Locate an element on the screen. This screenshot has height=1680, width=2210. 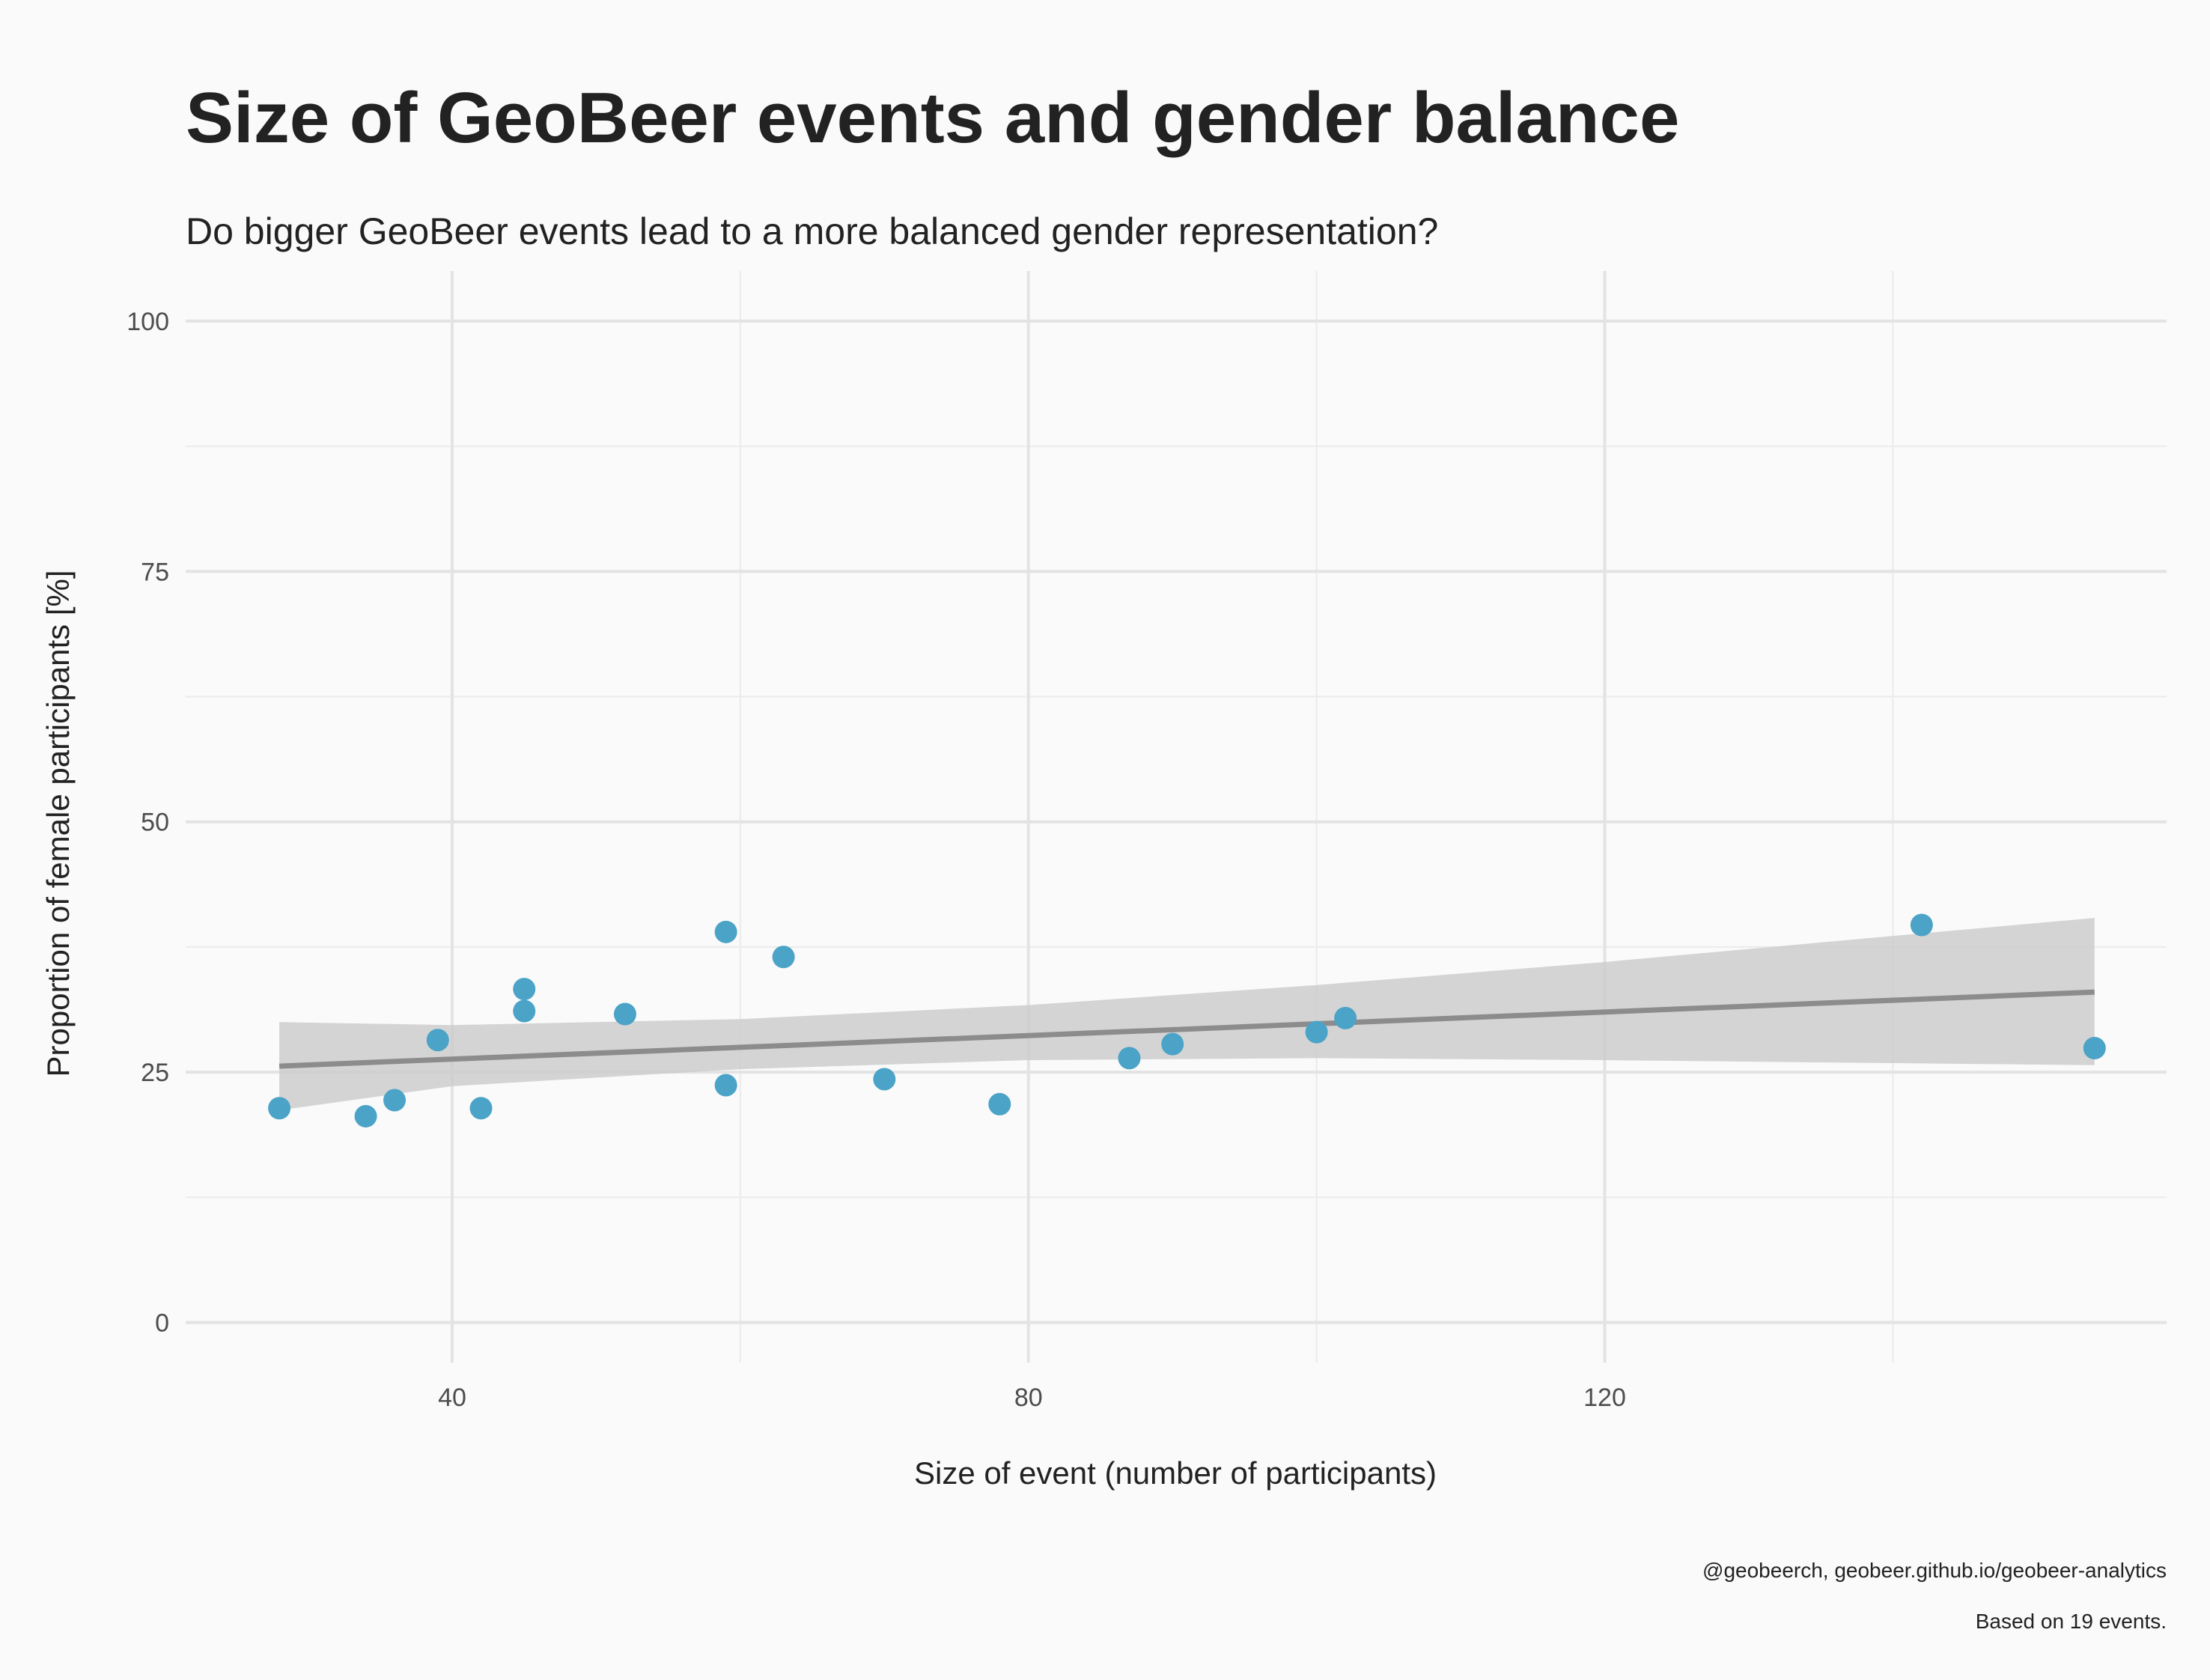
y-tick-label-0: 0 is located at coordinates (162, 1323).